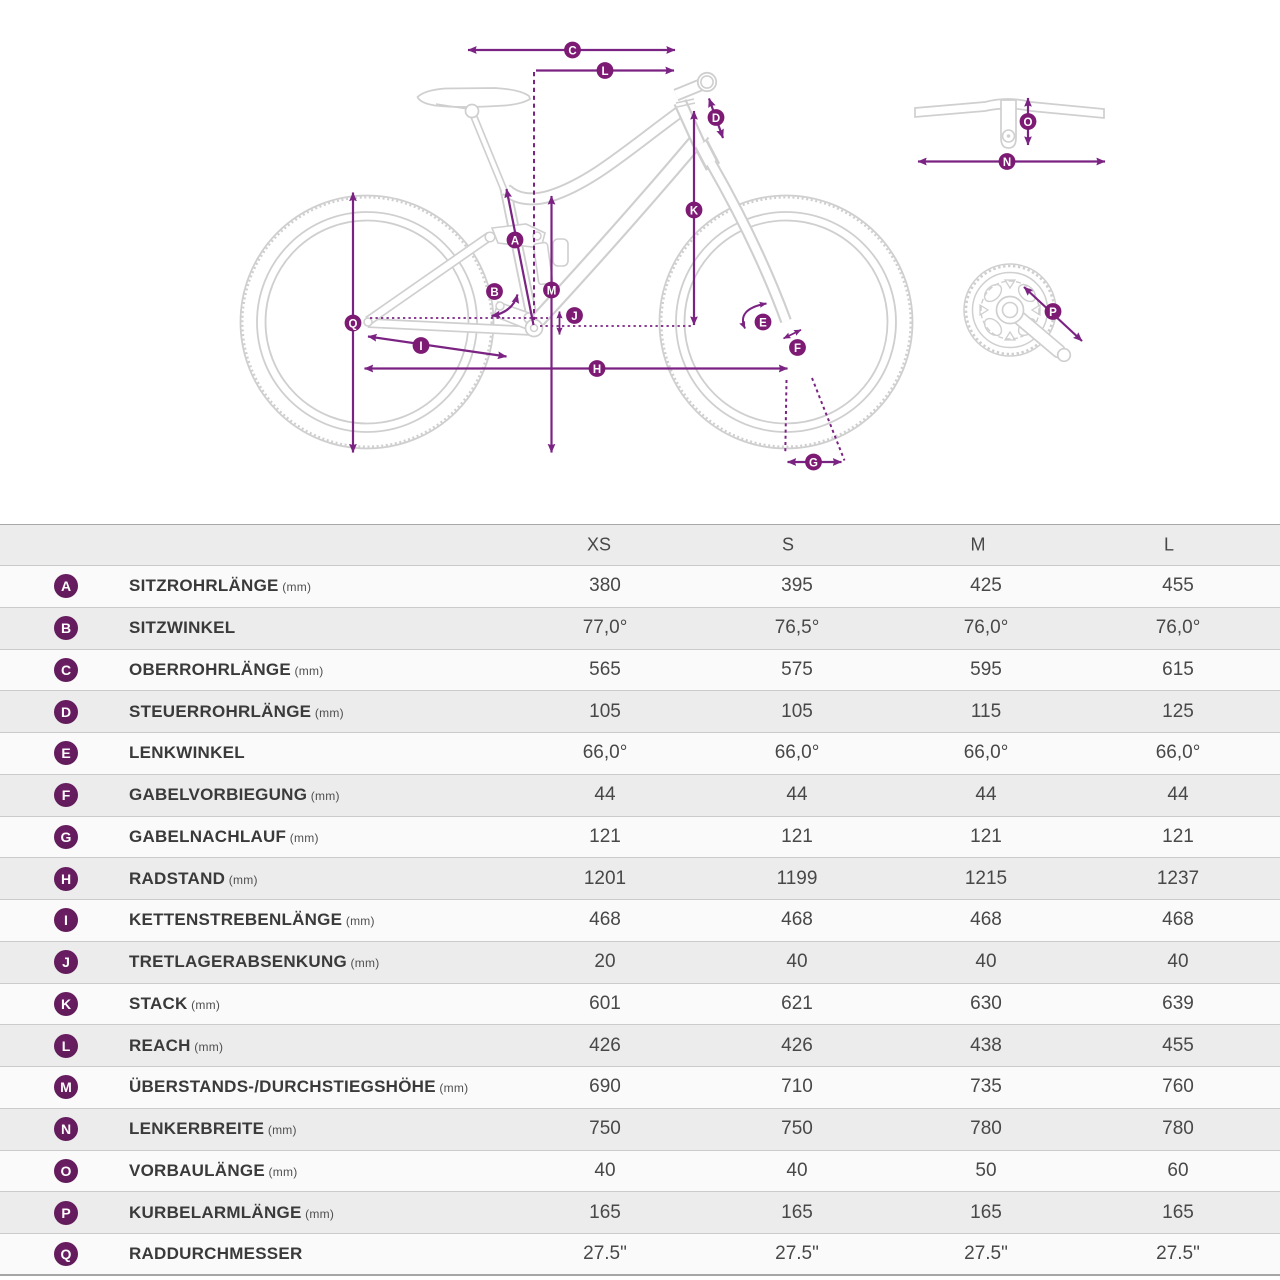 The height and width of the screenshot is (1280, 1280). I want to click on svg-text: J, so click(574, 317).